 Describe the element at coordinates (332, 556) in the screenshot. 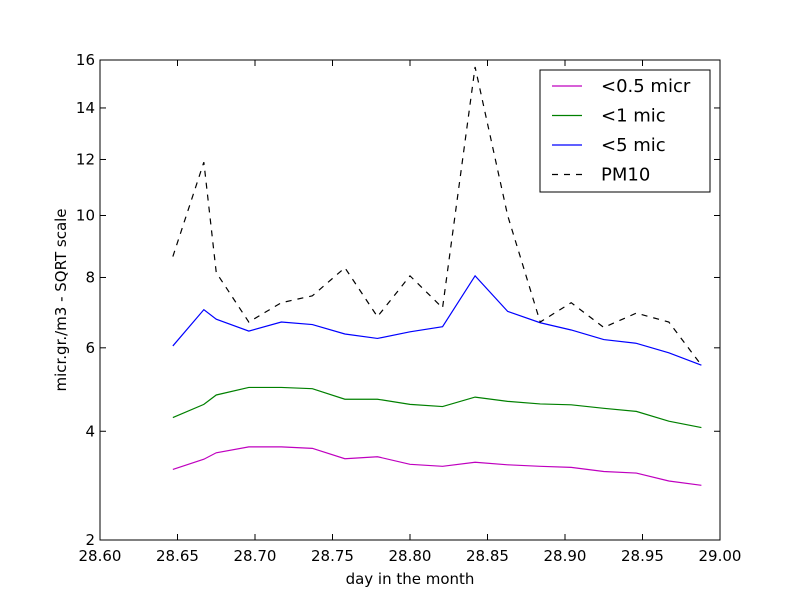

I see `x-tick-label: 28.75` at that location.